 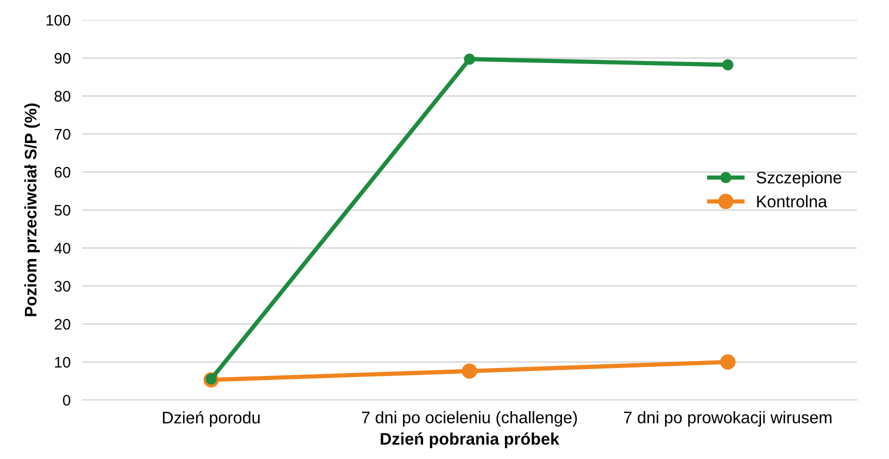 I want to click on y-tick-label: 0, so click(x=66, y=400).